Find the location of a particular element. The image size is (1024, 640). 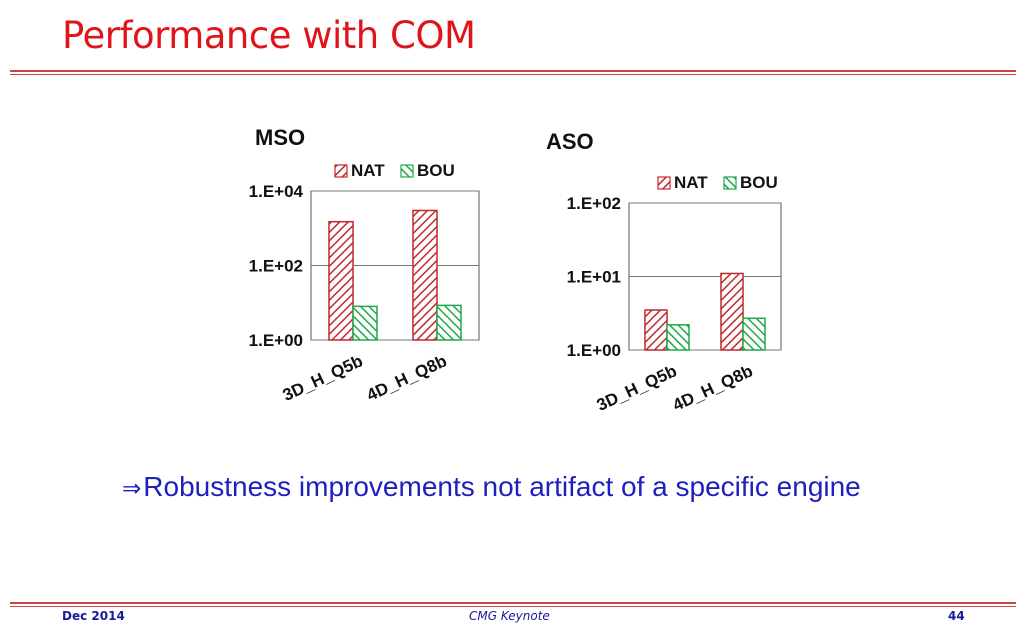

chart-title: ASO is located at coordinates (570, 141).